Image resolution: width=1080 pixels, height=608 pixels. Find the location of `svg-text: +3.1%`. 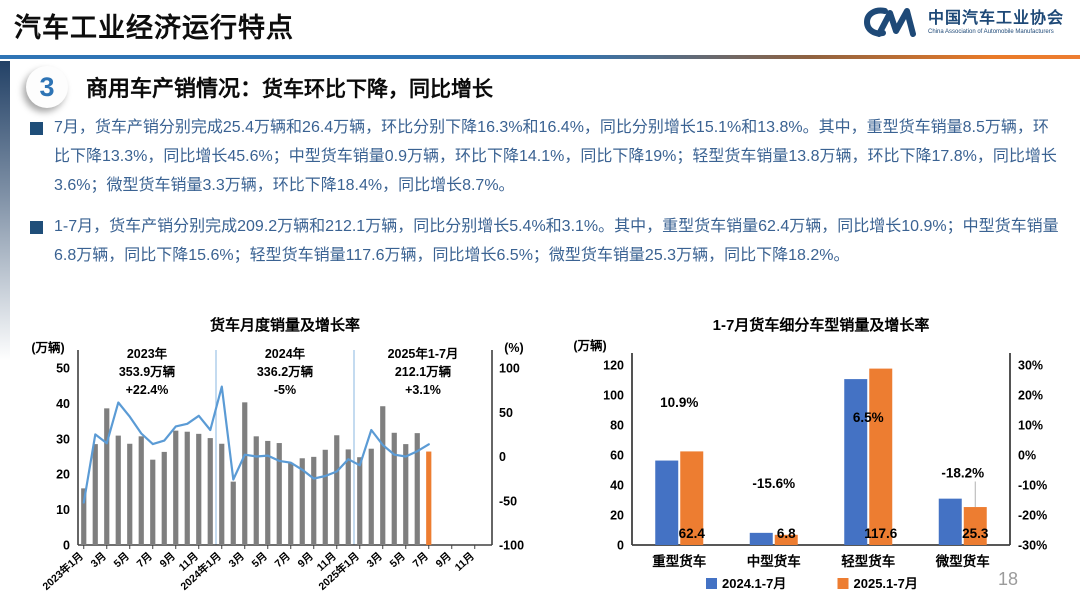

svg-text: +3.1% is located at coordinates (423, 390).